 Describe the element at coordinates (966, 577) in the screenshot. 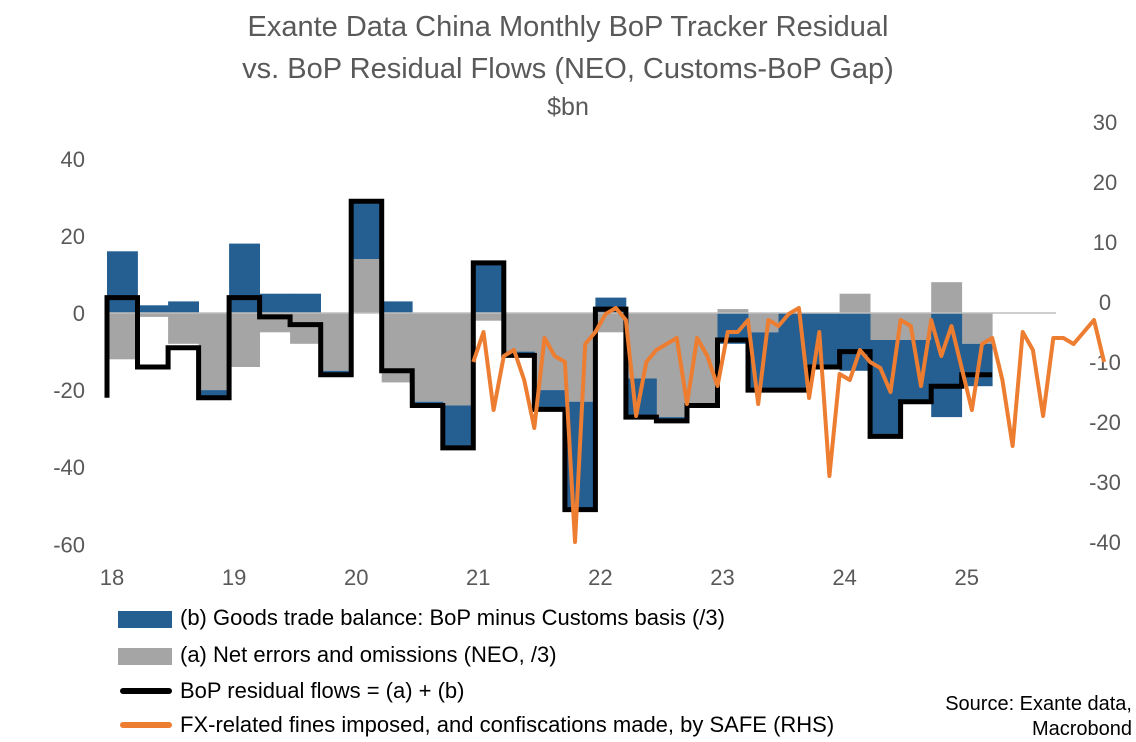

I see `x-axis-tick-label: 25` at that location.